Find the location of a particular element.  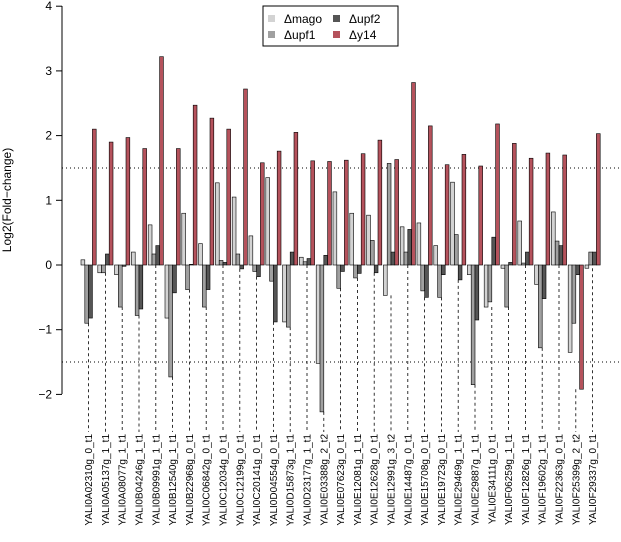

x-category-label: YALI0B12540g_1_t1 is located at coordinates (173, 480).